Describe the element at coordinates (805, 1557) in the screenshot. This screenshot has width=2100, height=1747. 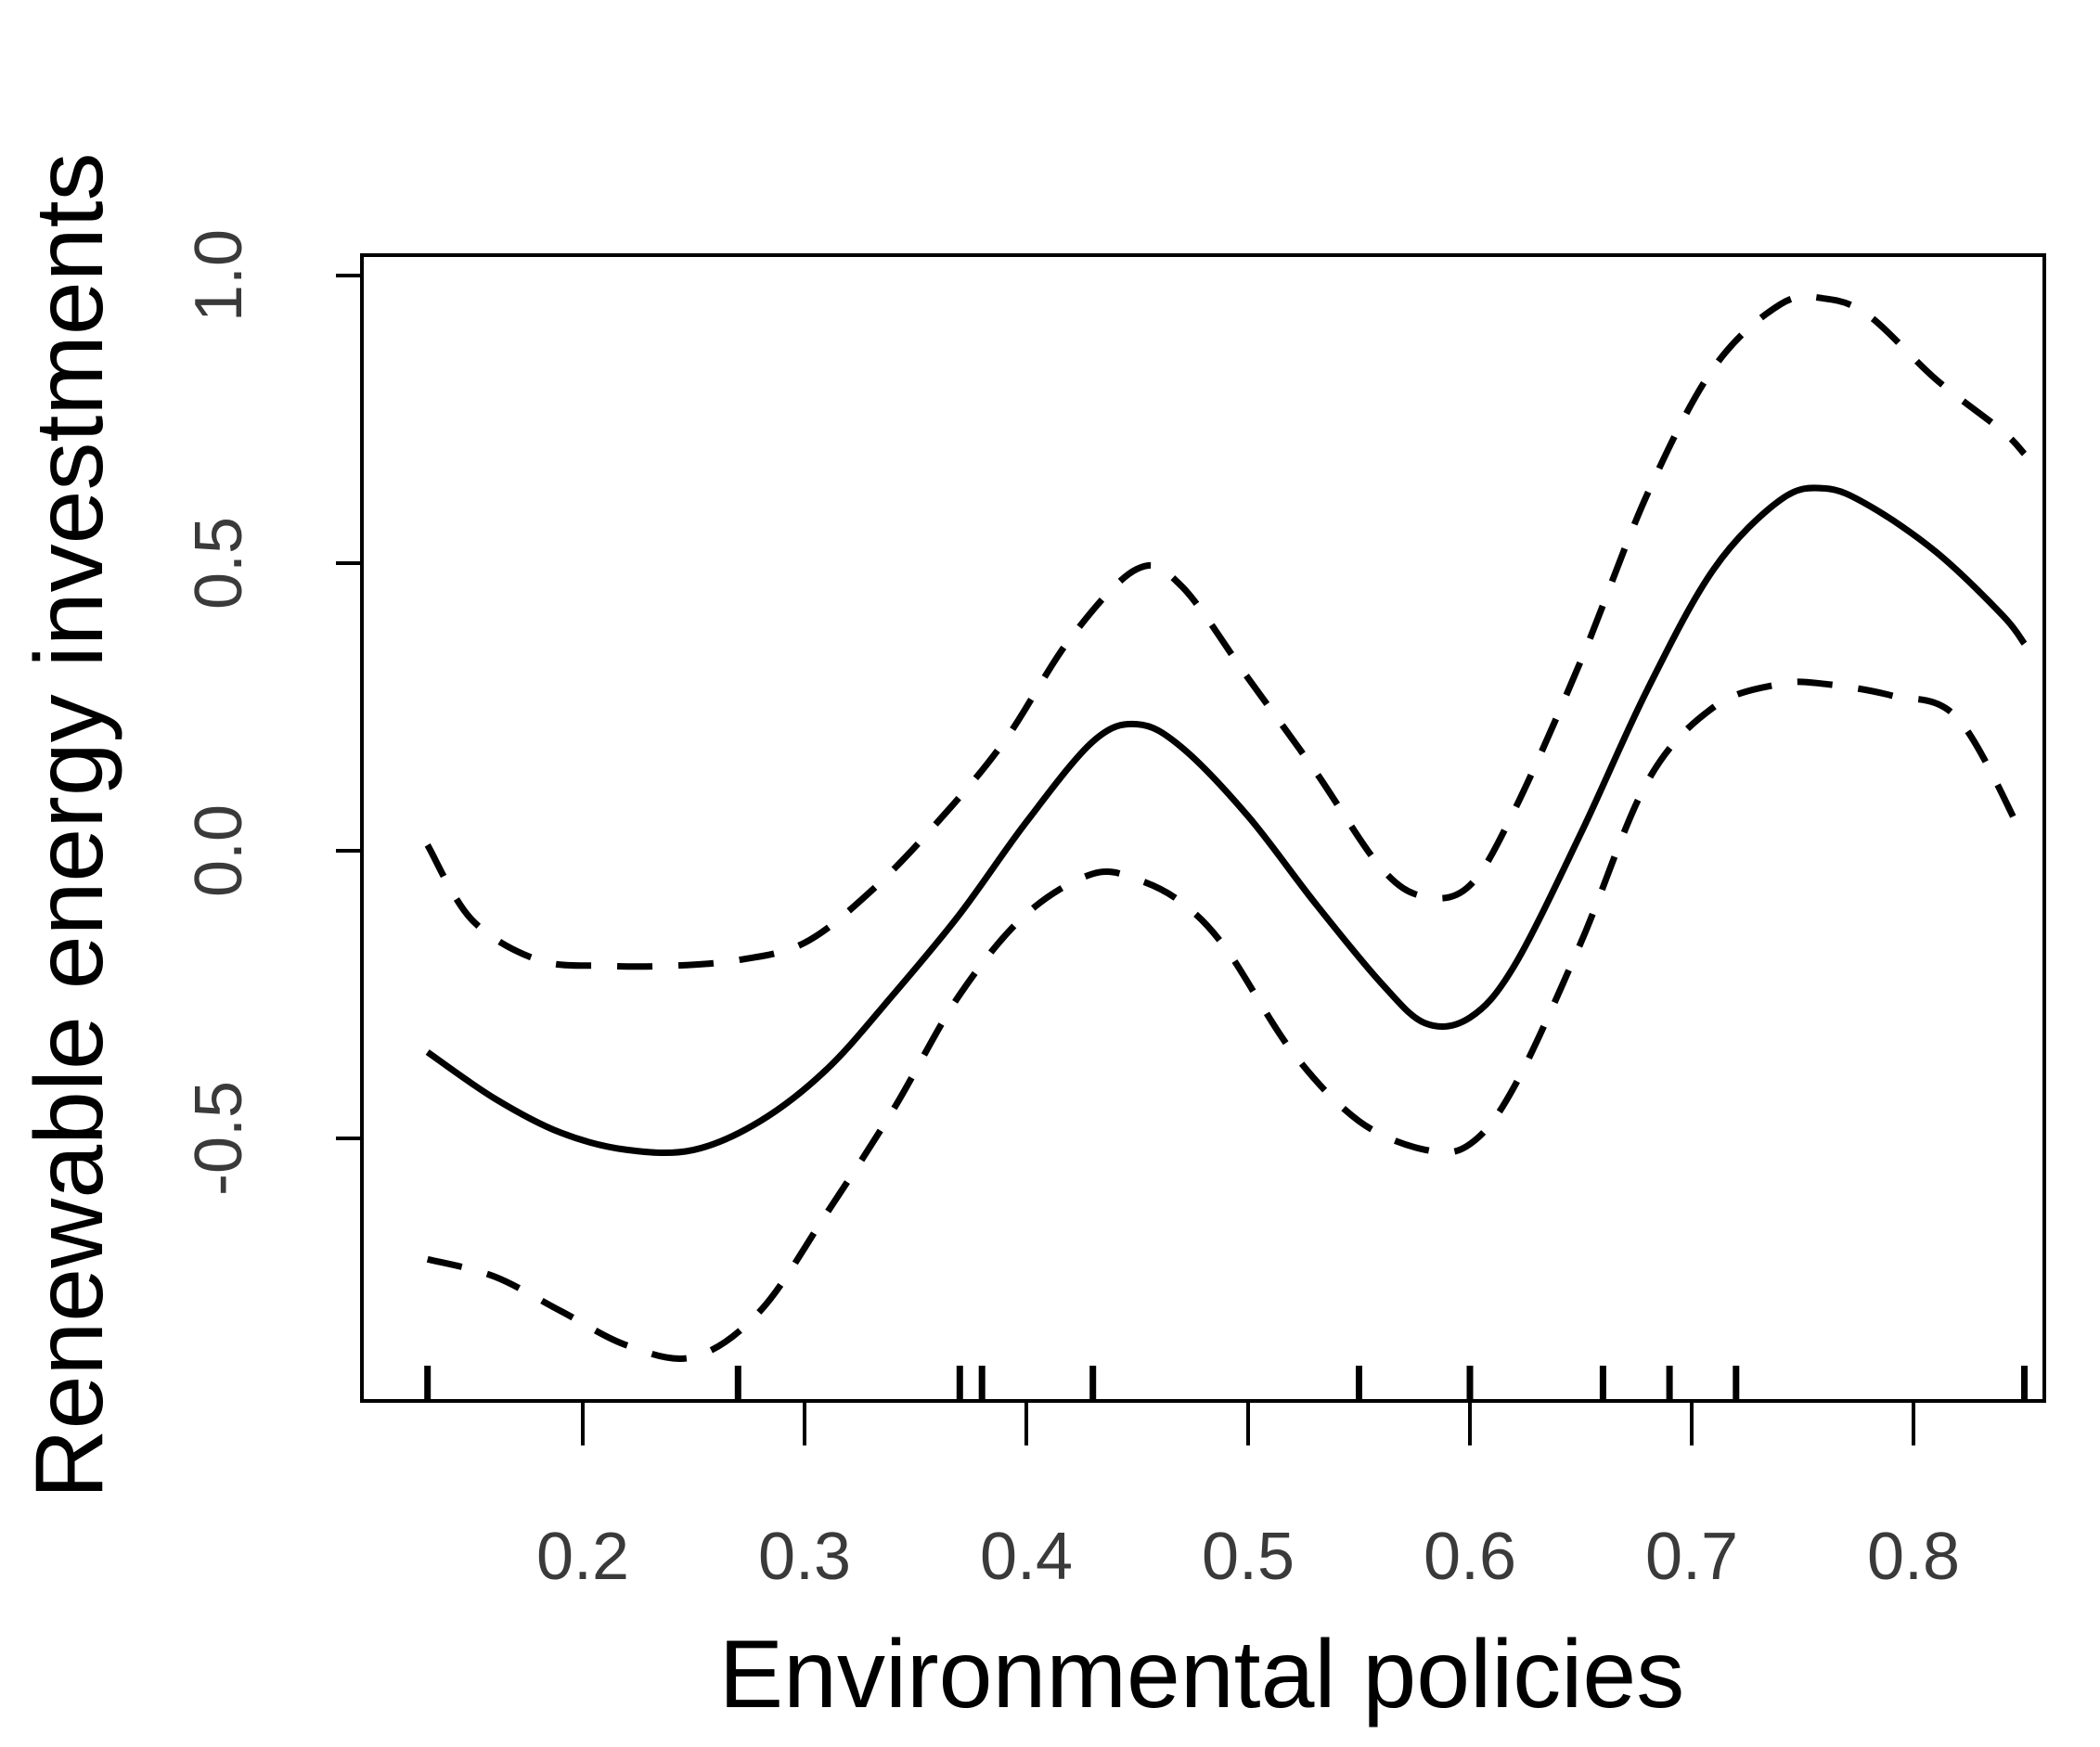
I see `x-tick-label-1: 0.3` at that location.